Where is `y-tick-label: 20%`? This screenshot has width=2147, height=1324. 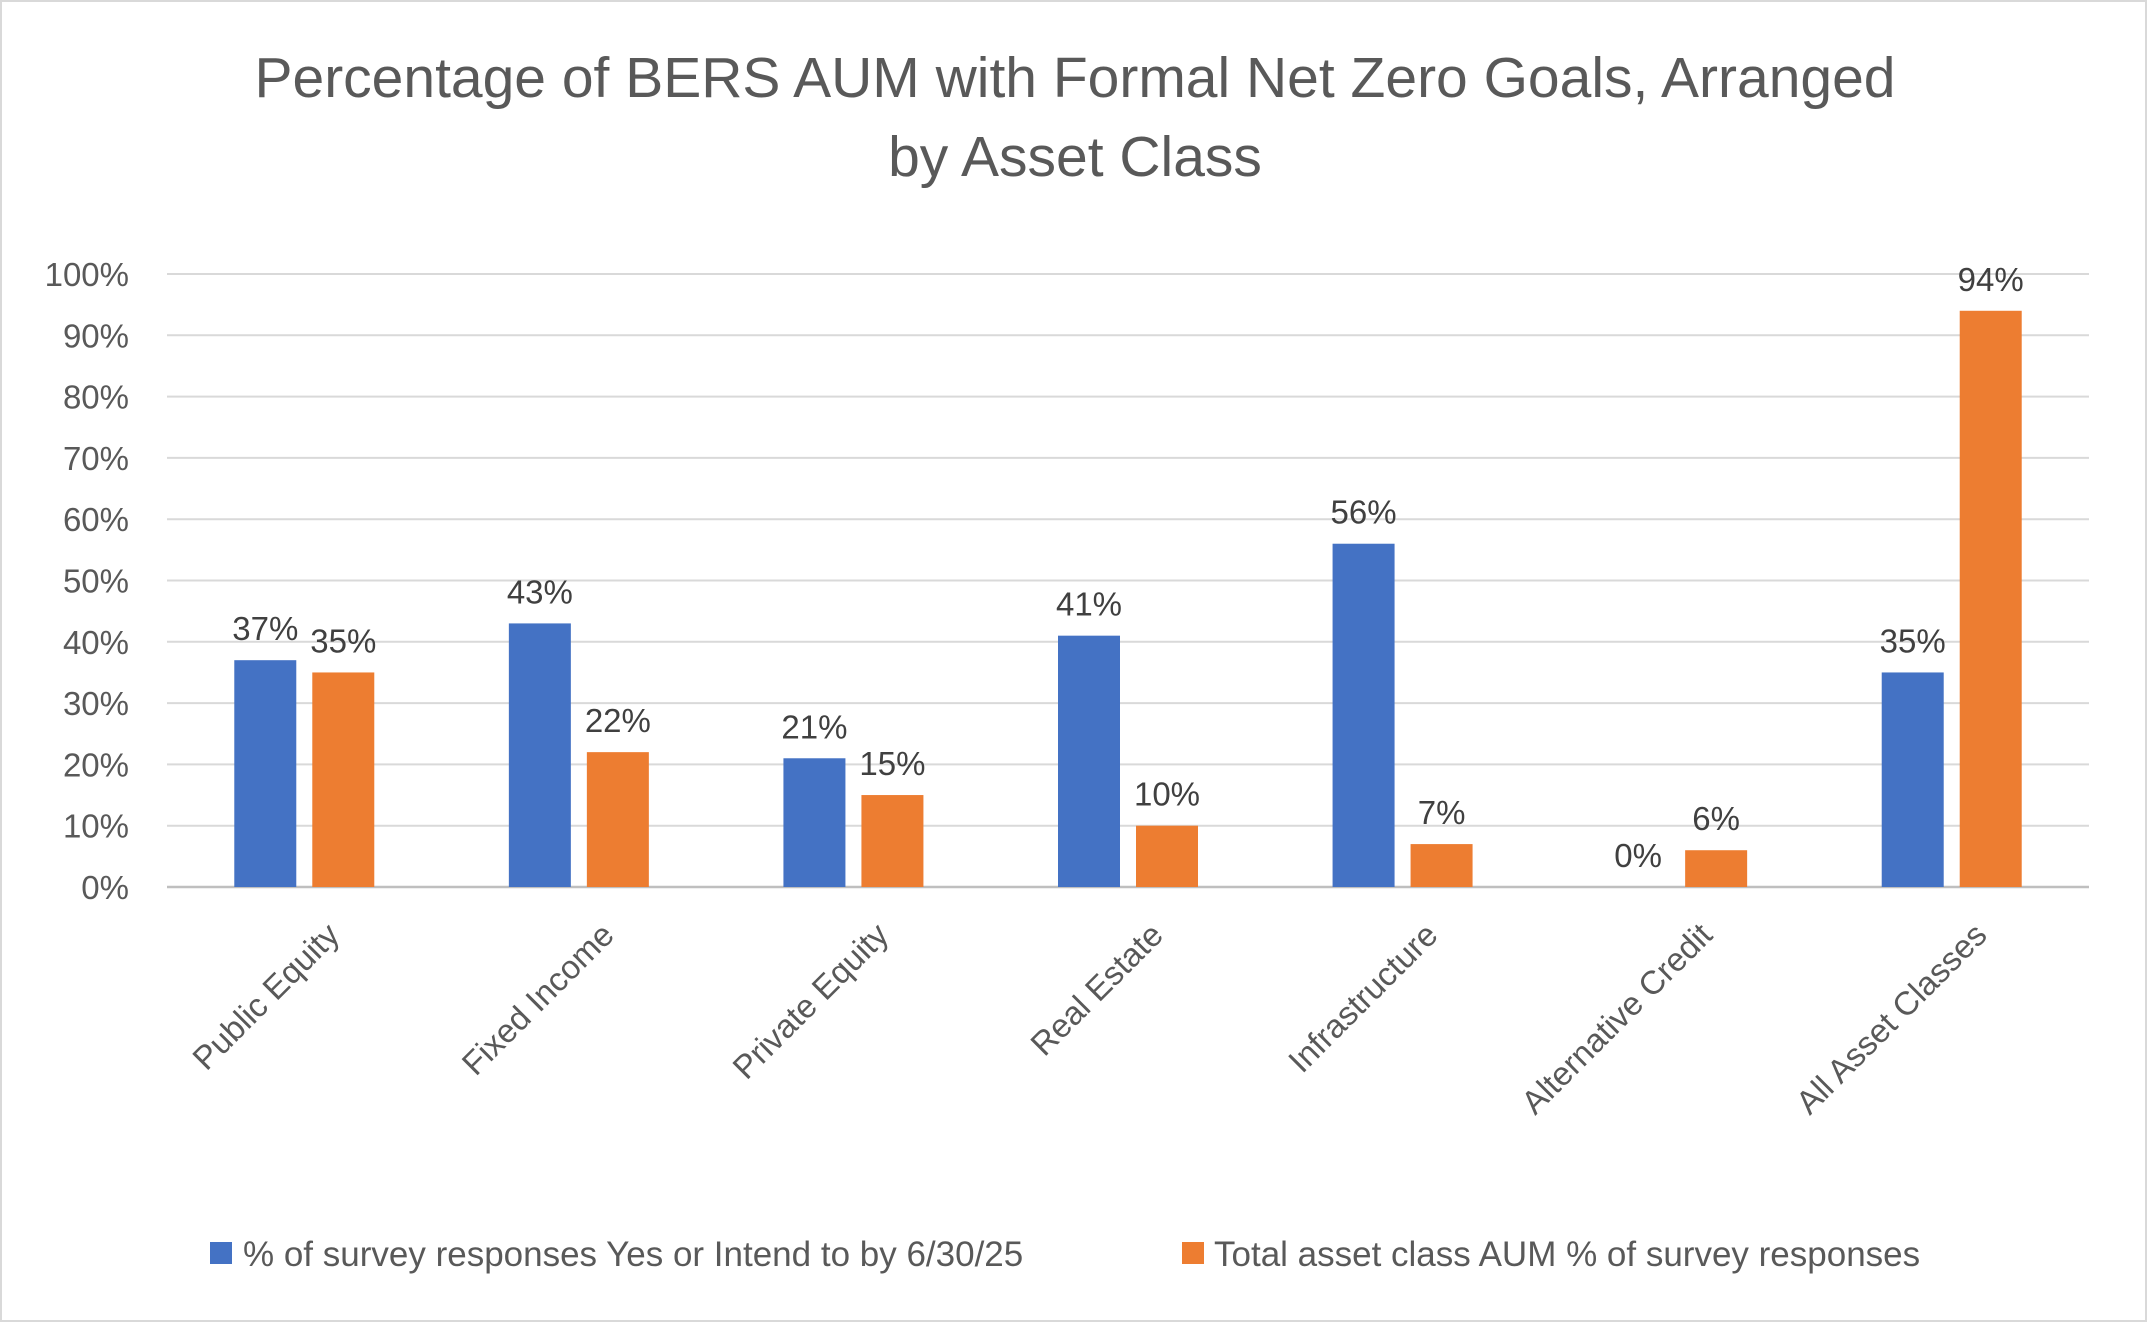
y-tick-label: 20% is located at coordinates (96, 764).